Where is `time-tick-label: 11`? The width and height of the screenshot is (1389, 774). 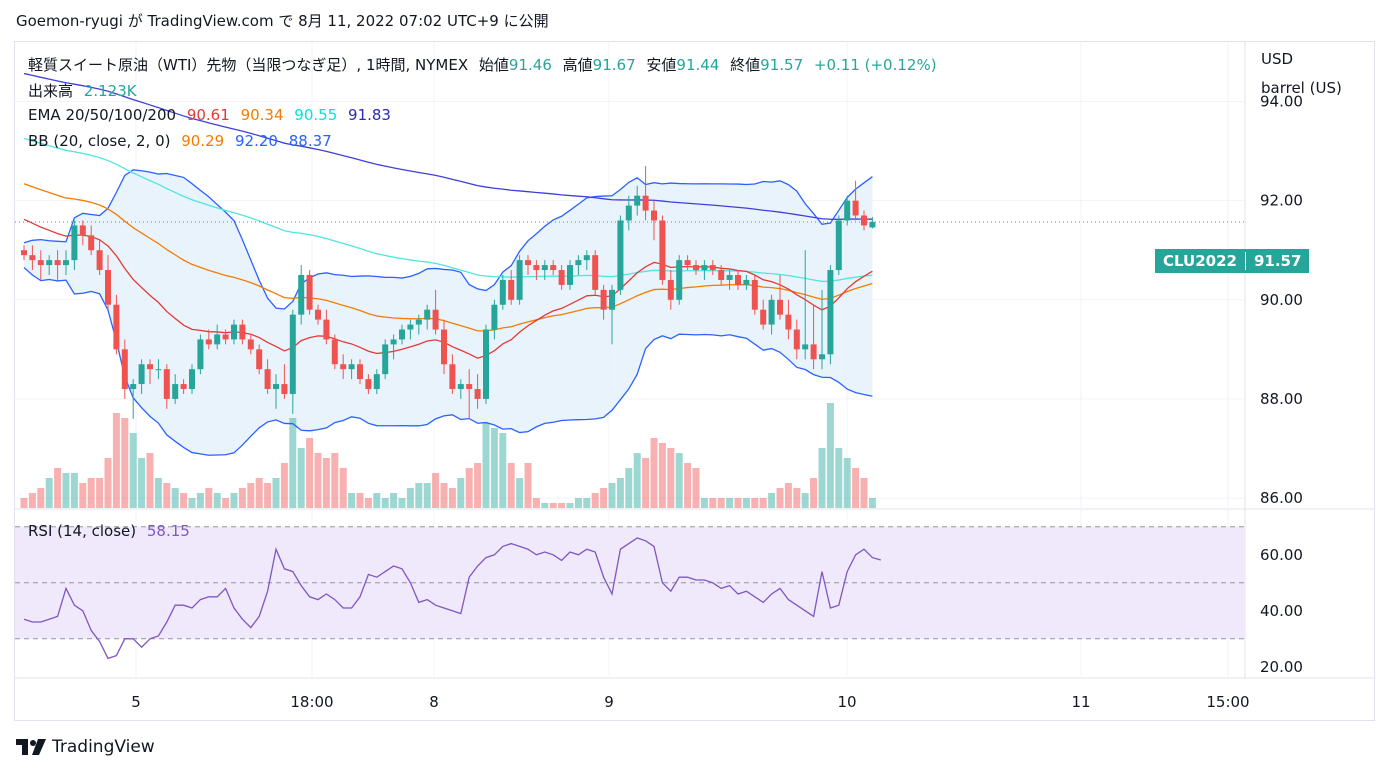
time-tick-label: 11 is located at coordinates (1080, 702).